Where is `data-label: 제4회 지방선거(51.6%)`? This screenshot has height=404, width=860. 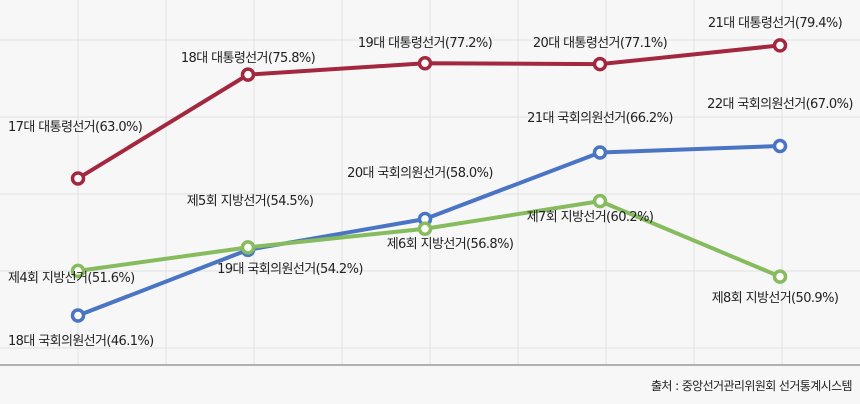 data-label: 제4회 지방선거(51.6%) is located at coordinates (71, 278).